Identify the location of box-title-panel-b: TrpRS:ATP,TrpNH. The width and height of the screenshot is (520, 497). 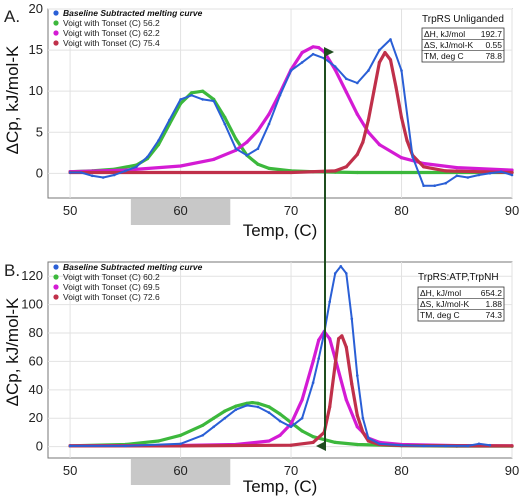
(458, 277).